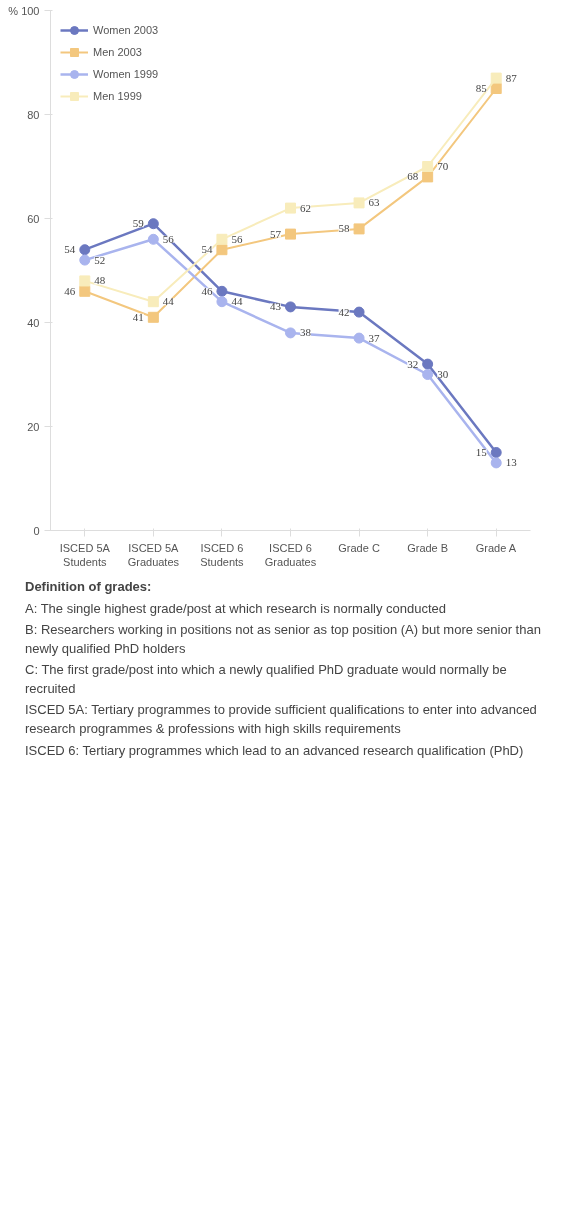 The image size is (562, 1222). I want to click on data-label: 85, so click(481, 88).